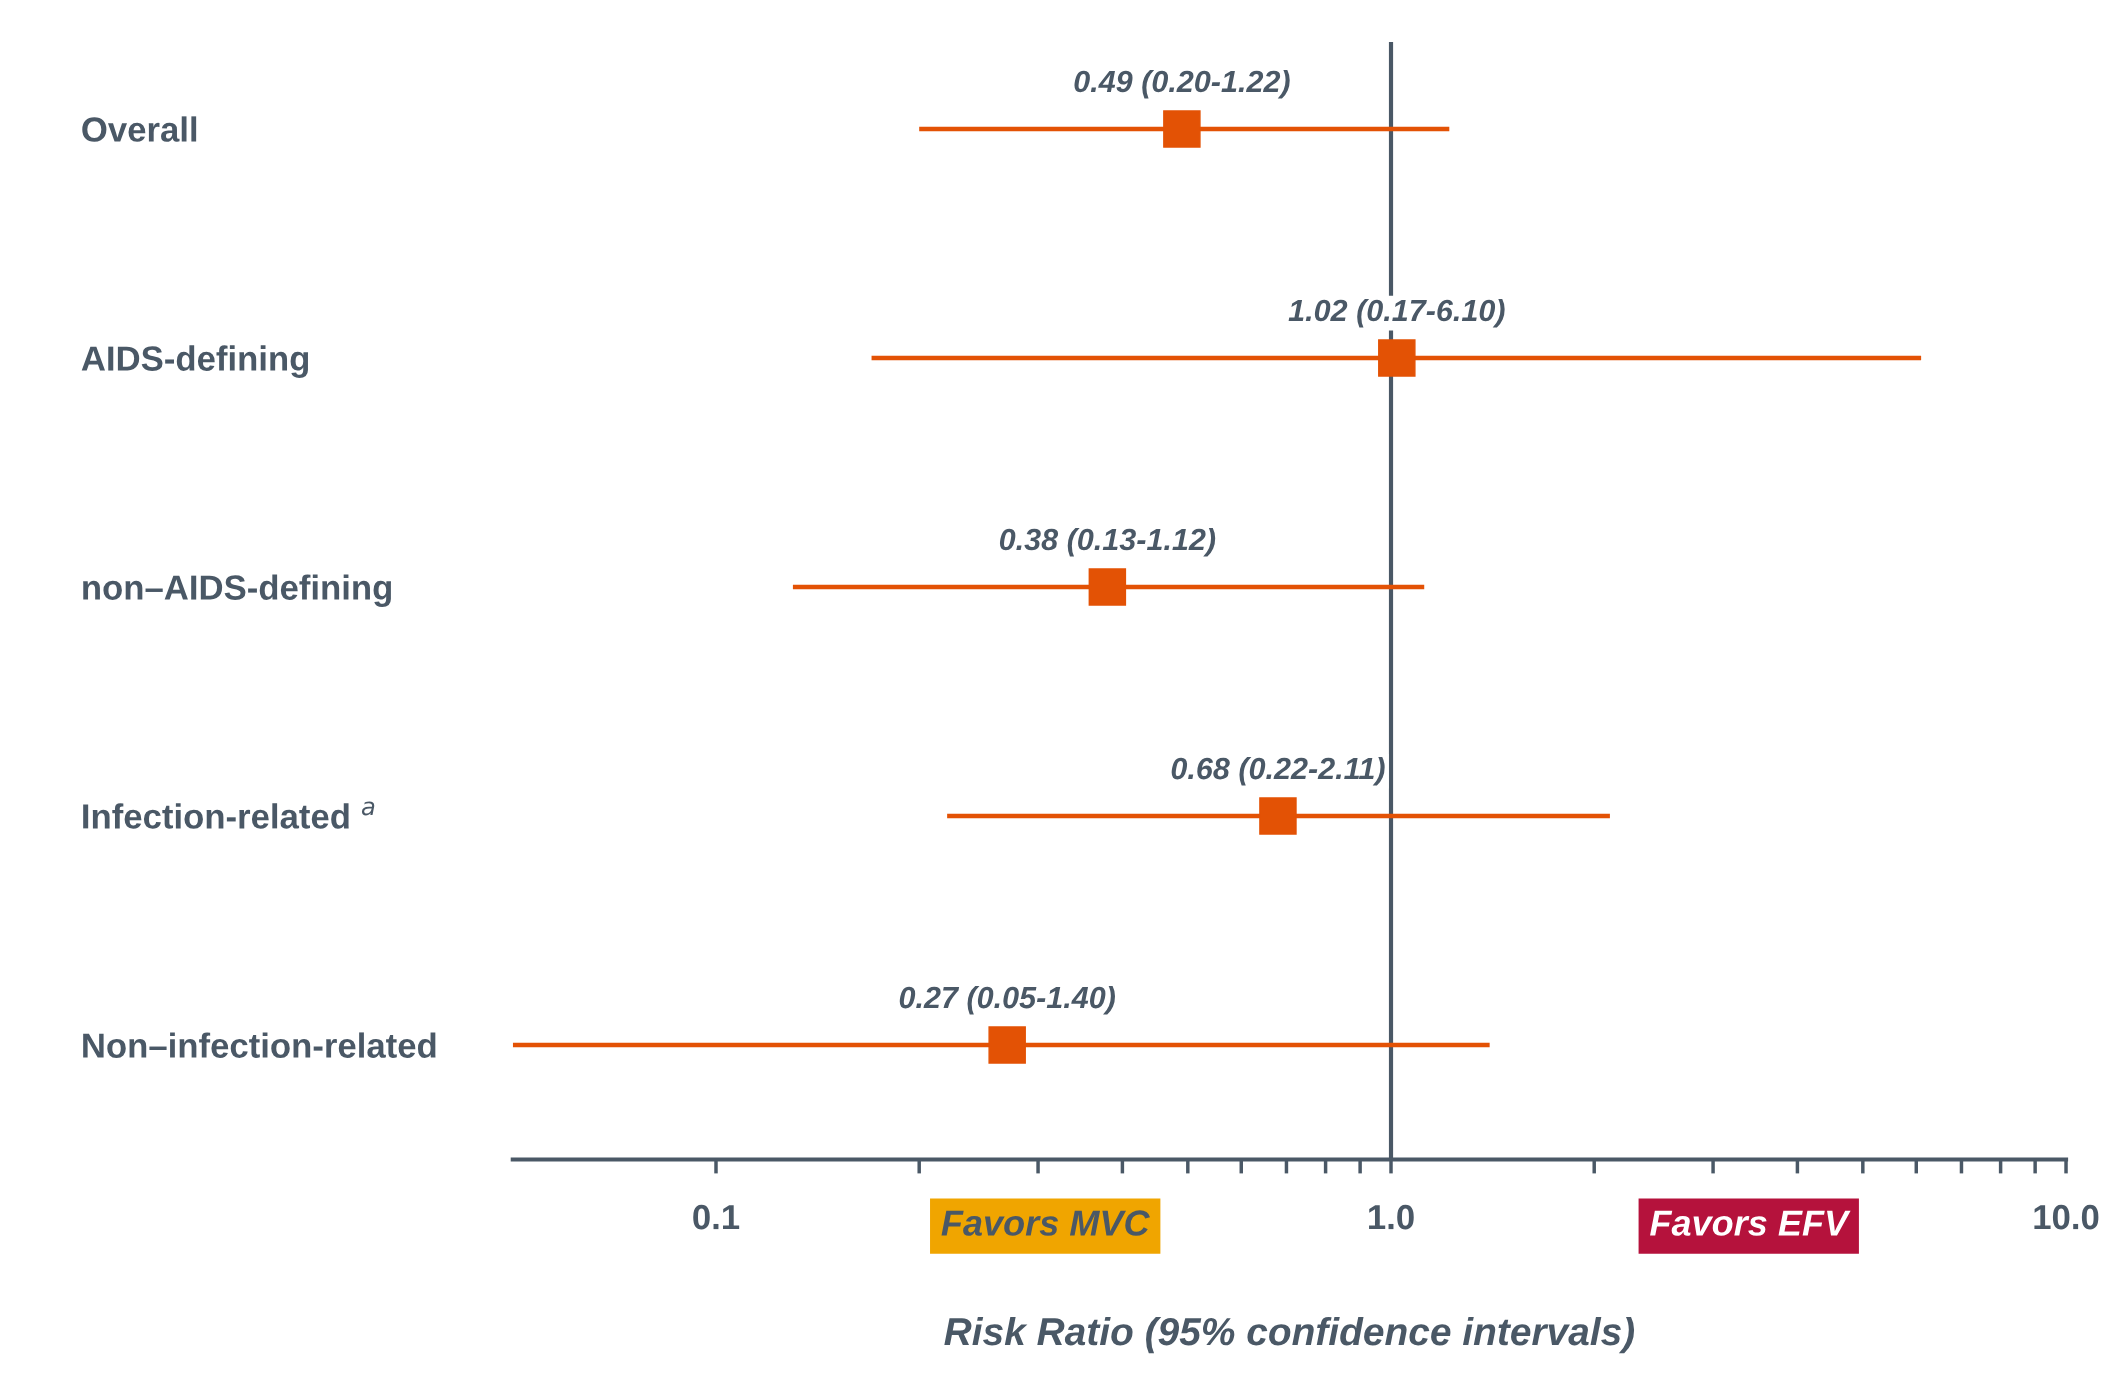 This screenshot has height=1397, width=2119. Describe the element at coordinates (237, 590) in the screenshot. I see `y-tick-label: non–AIDS-defining` at that location.